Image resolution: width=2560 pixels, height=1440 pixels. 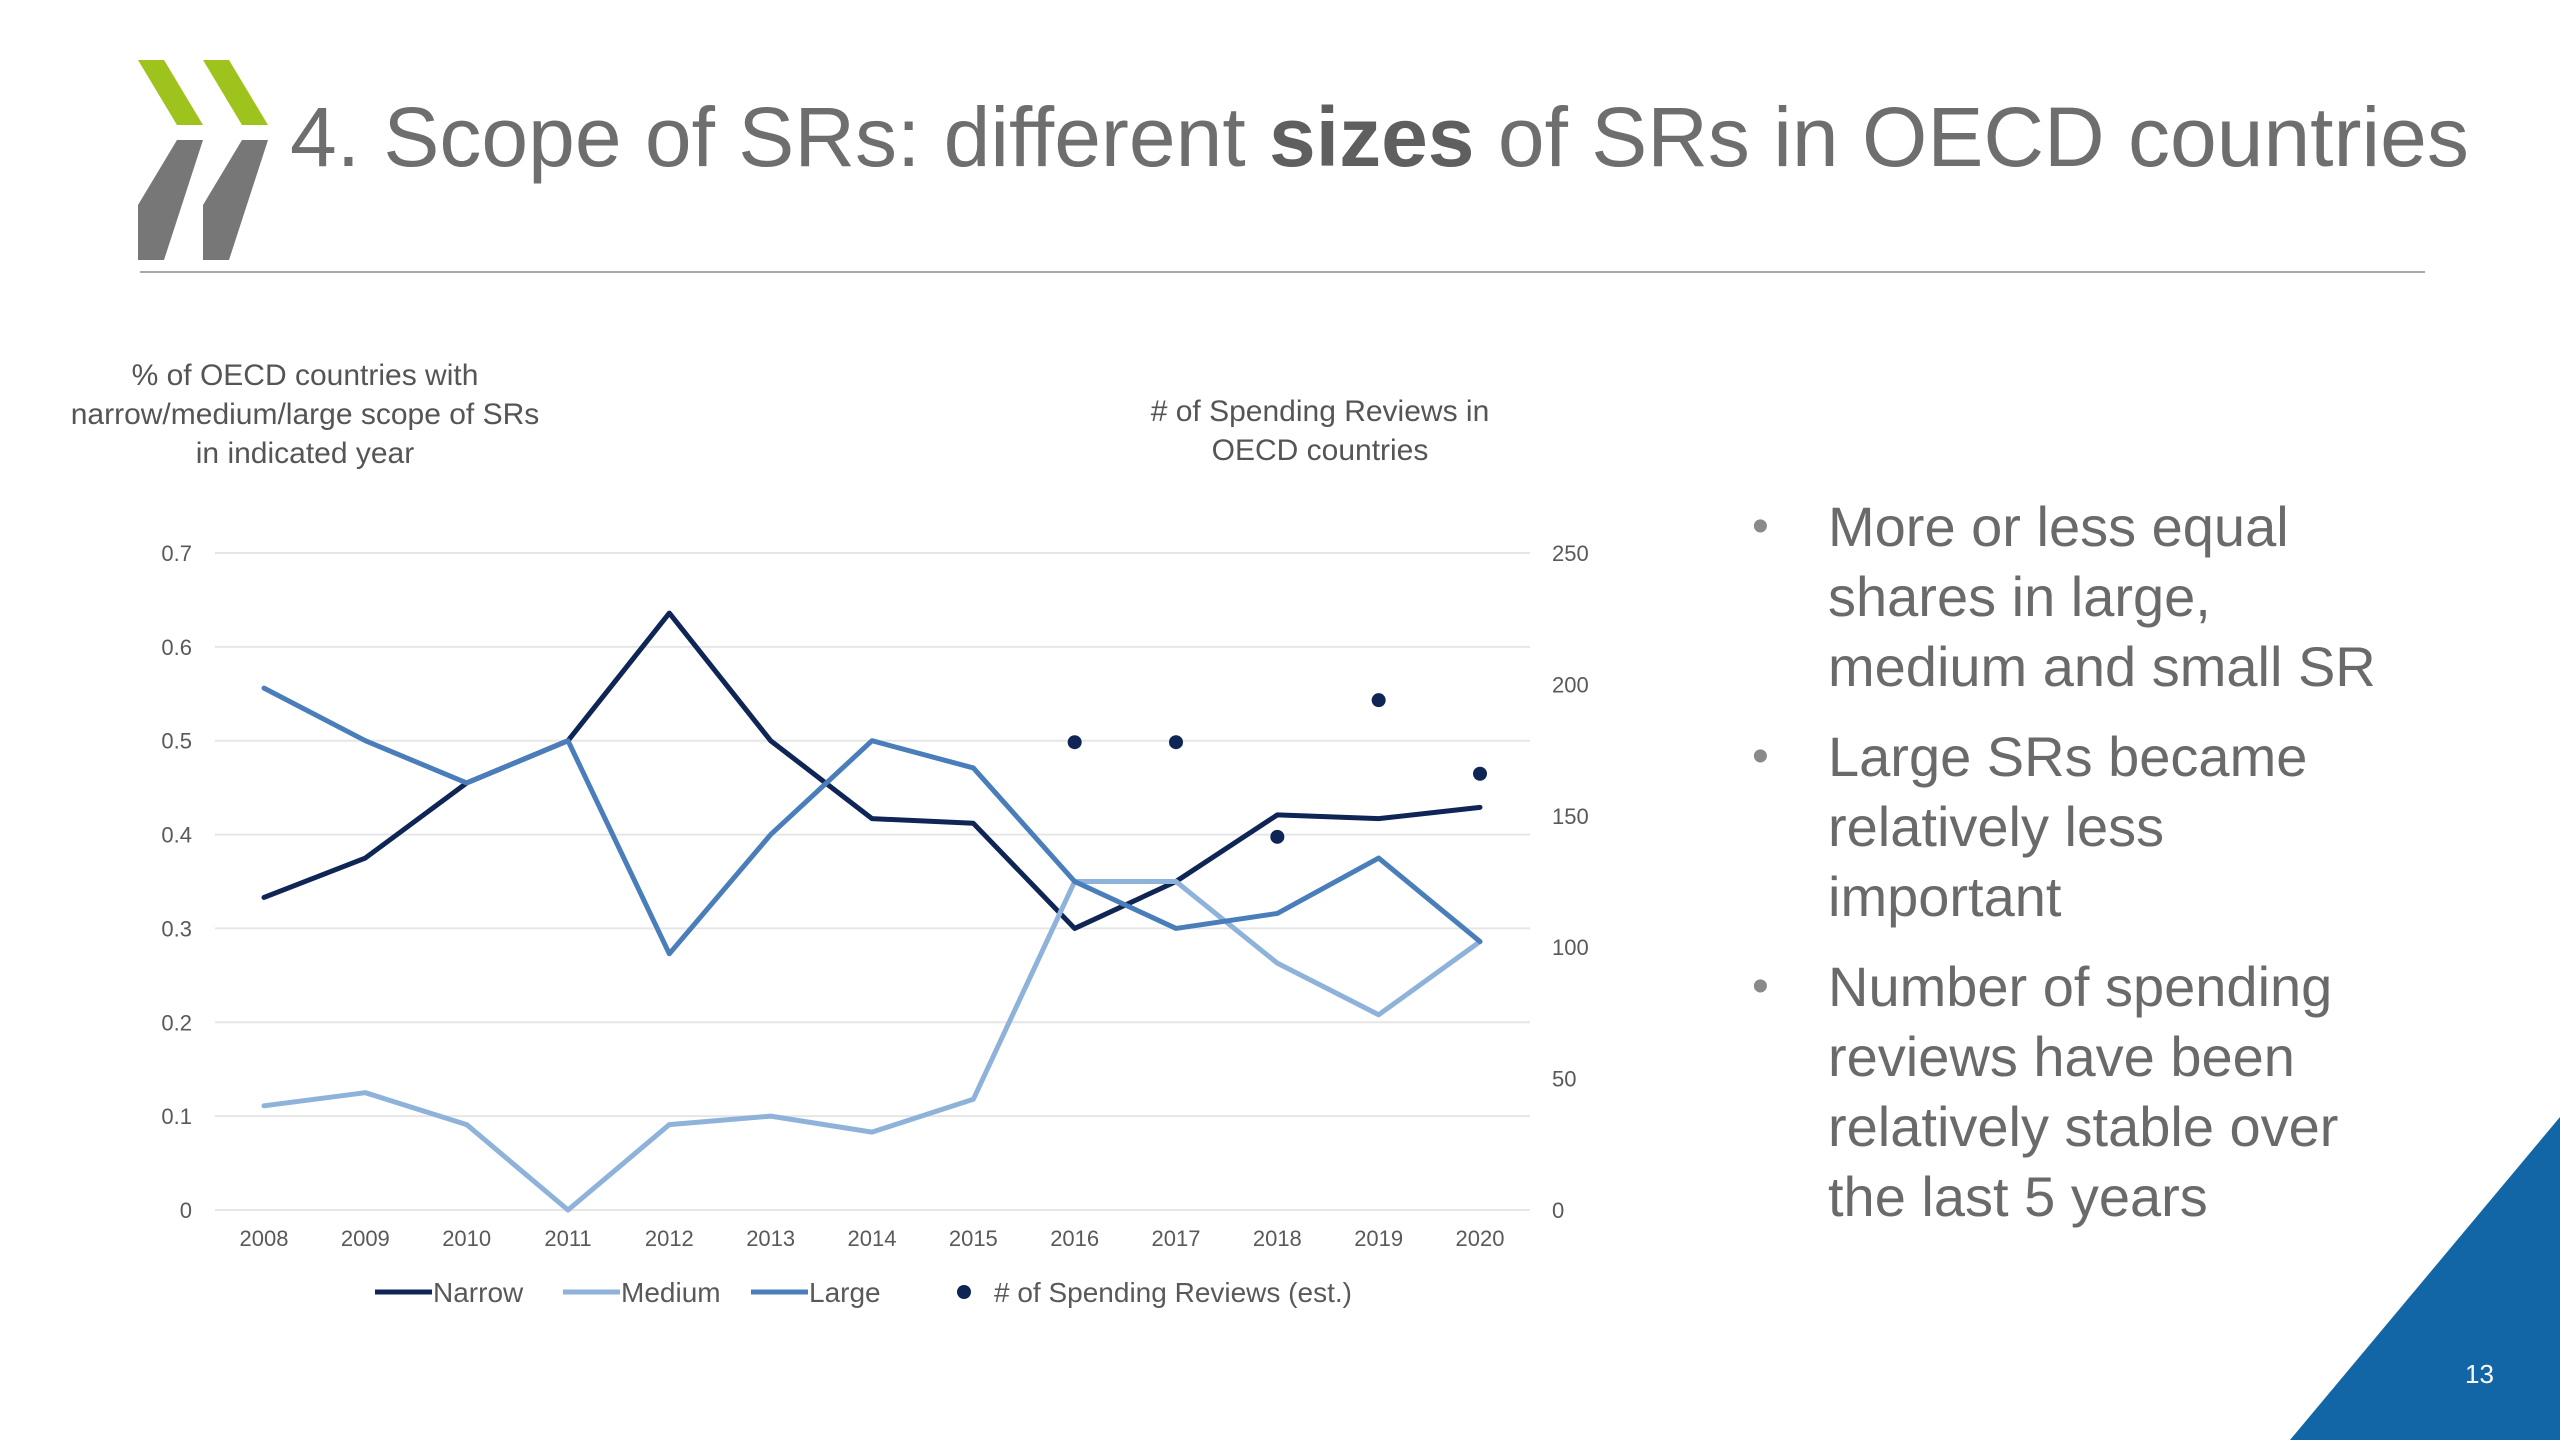 I want to click on series-line-narrow, so click(x=872, y=770).